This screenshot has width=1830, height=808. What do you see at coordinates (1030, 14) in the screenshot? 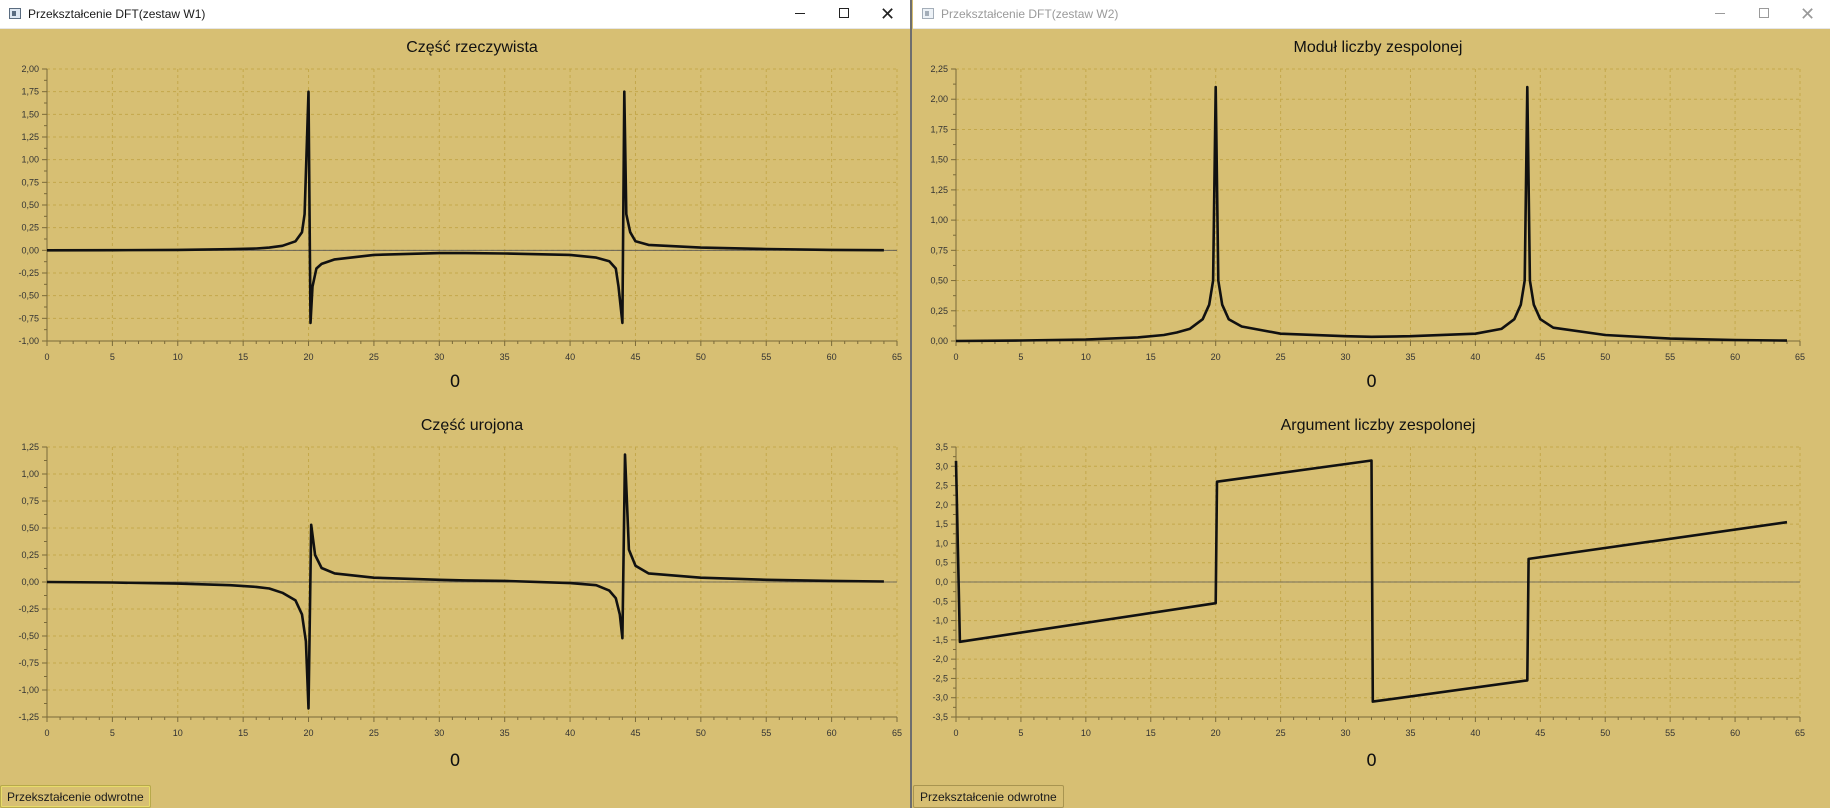
I see `window-title: Przekształcenie DFT(zestaw W2)` at bounding box center [1030, 14].